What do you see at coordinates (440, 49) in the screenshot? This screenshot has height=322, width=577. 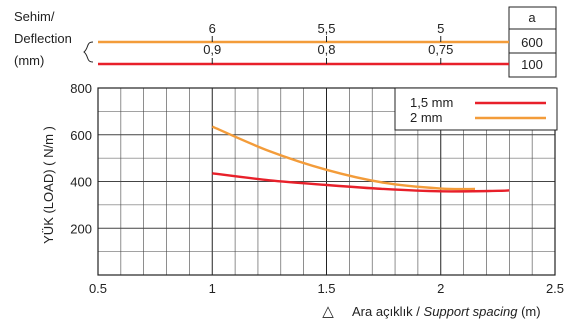 I see `deflection-mark-label: 0,75` at bounding box center [440, 49].